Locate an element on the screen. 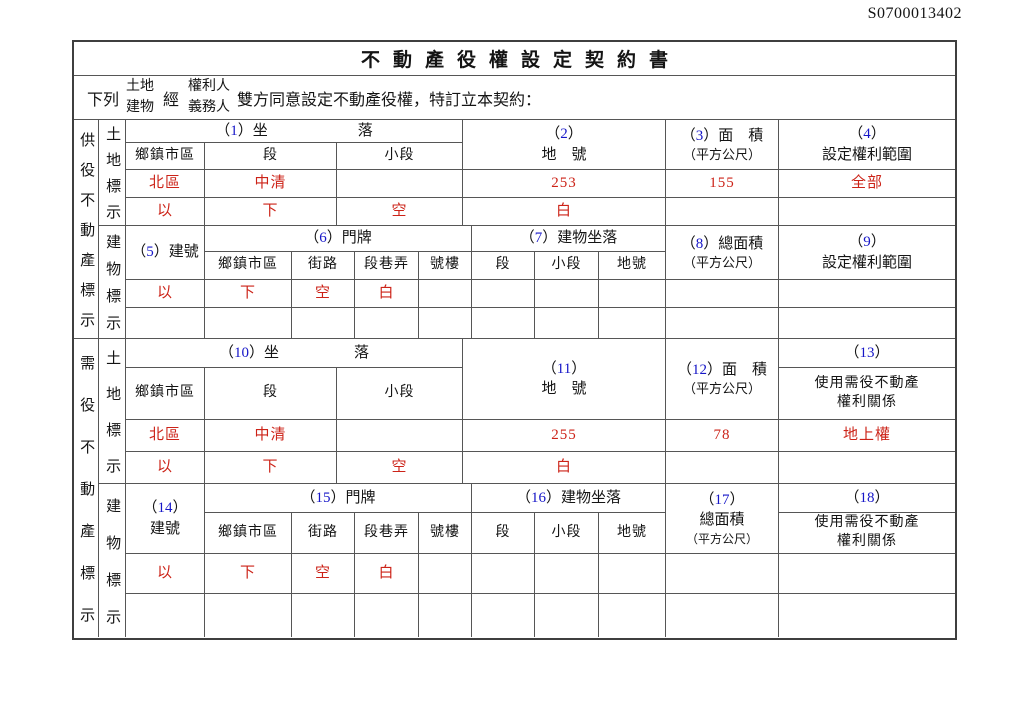 Image resolution: width=1024 pixels, height=724 pixels. header-total-area: （17） 總面積 （平方公尺） is located at coordinates (722, 519).